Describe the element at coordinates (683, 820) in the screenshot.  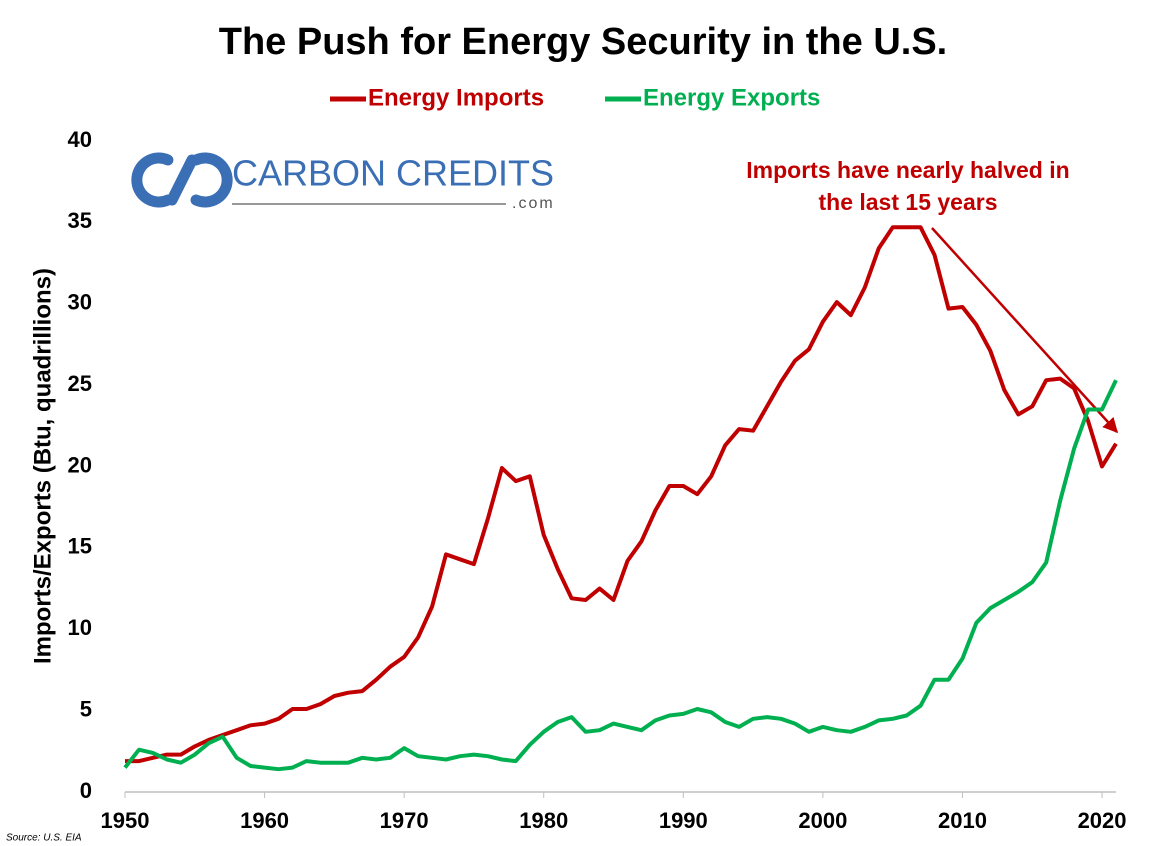
I see `x-tick-label: 1990` at that location.